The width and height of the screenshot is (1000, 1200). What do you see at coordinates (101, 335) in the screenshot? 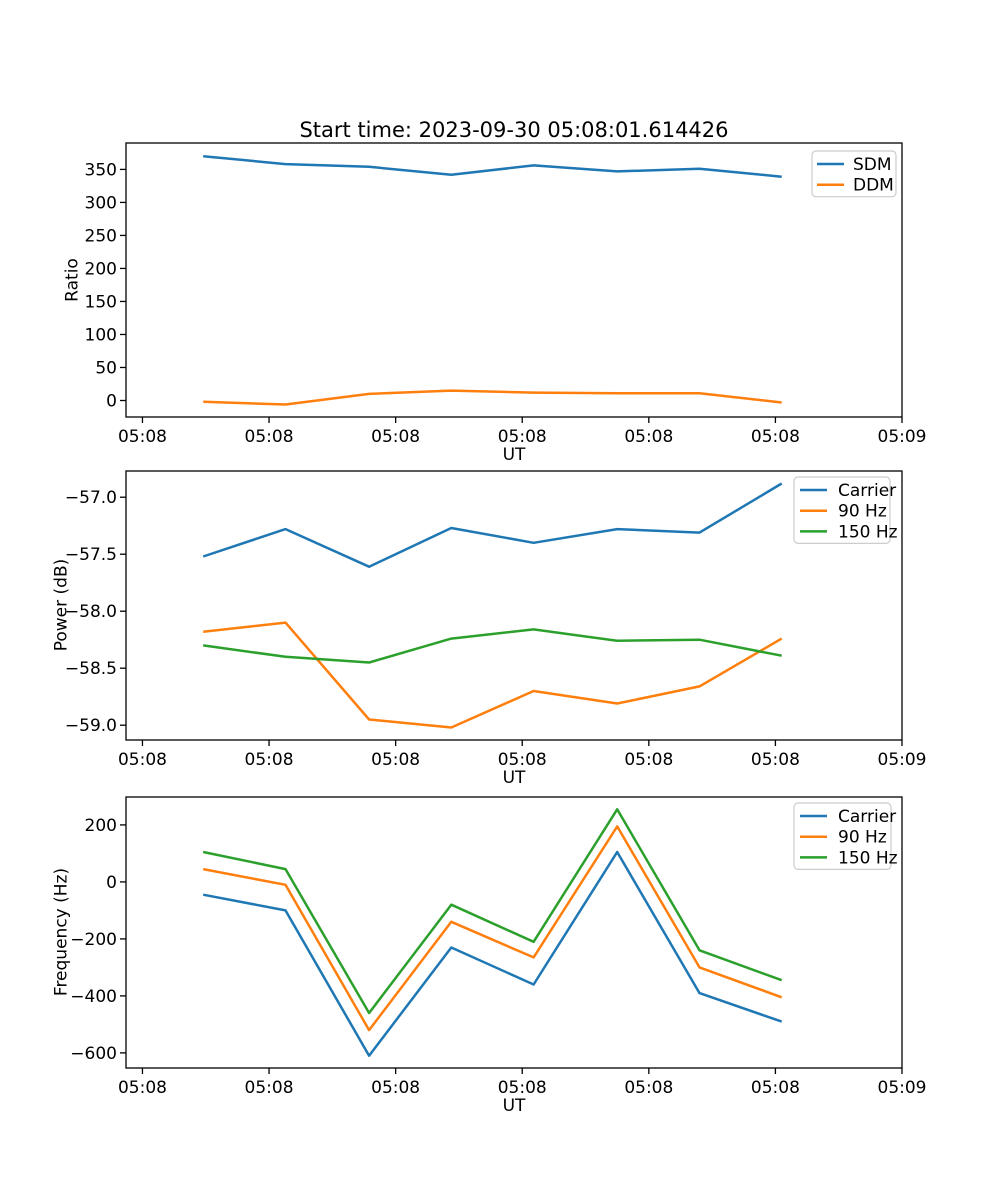
I see `y-tick-label: 100` at bounding box center [101, 335].